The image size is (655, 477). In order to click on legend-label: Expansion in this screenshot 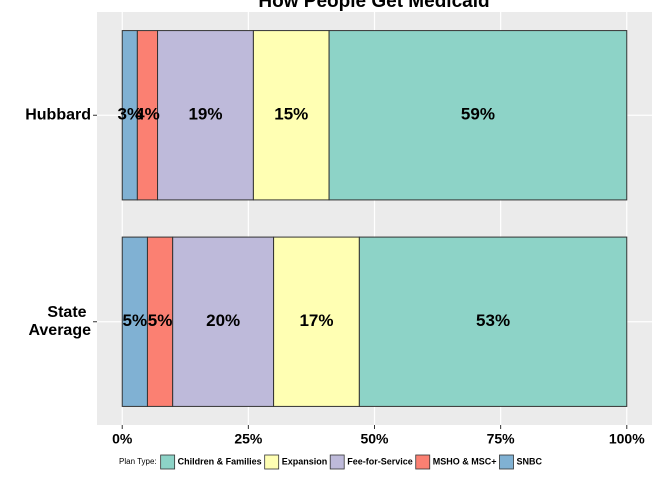, I will do `click(305, 461)`.